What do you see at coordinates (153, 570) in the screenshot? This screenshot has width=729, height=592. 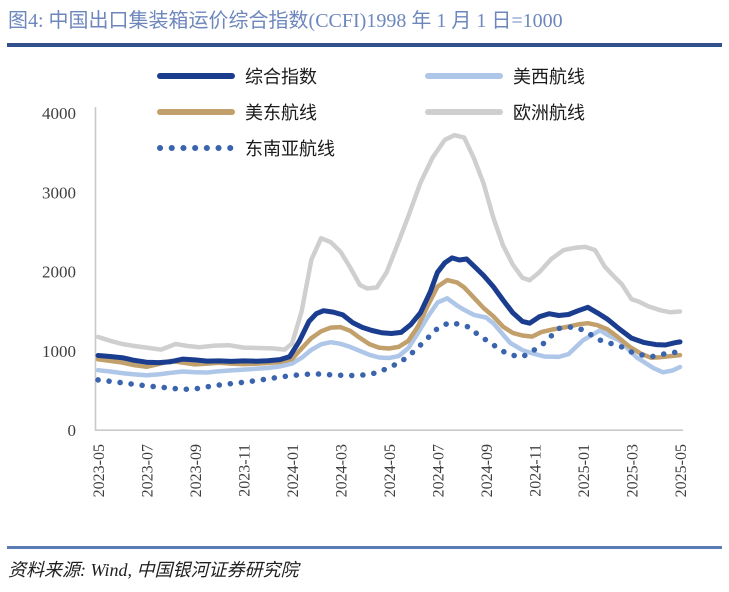 I see `source-text: 资料来源: Wind, 中国银河证券研究院` at bounding box center [153, 570].